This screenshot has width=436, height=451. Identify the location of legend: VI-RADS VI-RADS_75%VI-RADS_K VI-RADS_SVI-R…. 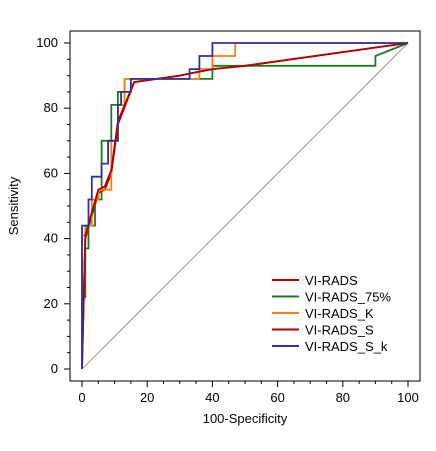
(331, 313).